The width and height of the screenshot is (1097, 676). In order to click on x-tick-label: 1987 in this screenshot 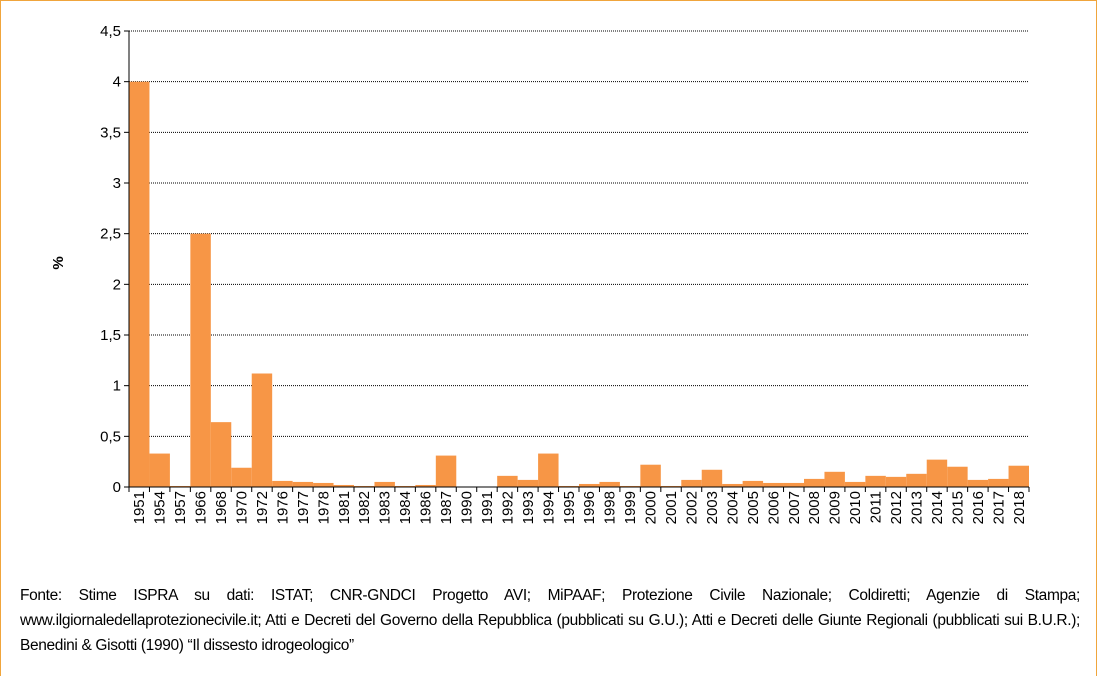, I will do `click(446, 507)`.